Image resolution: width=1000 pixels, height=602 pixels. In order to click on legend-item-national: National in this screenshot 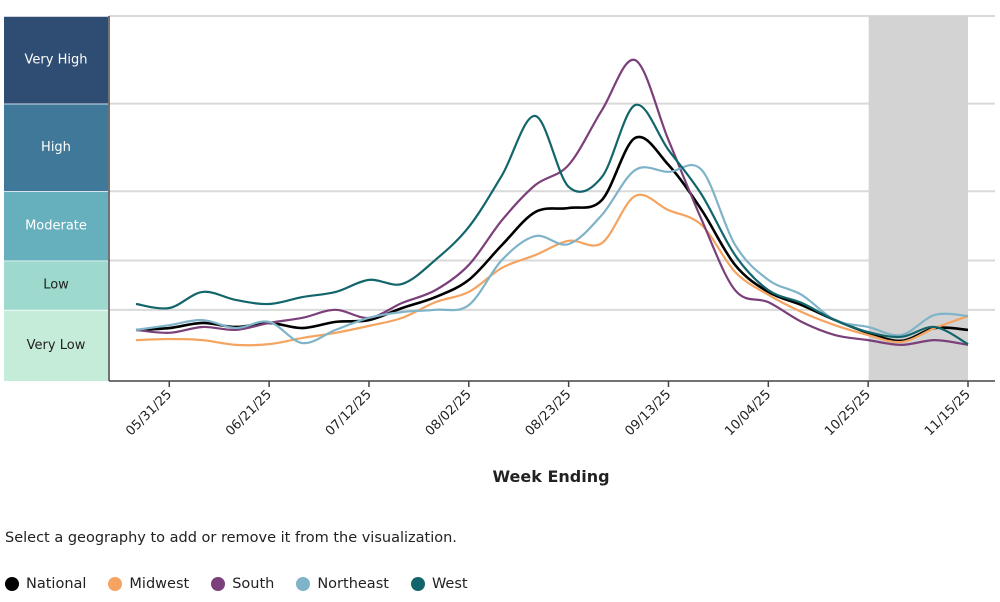, I will do `click(45, 584)`.